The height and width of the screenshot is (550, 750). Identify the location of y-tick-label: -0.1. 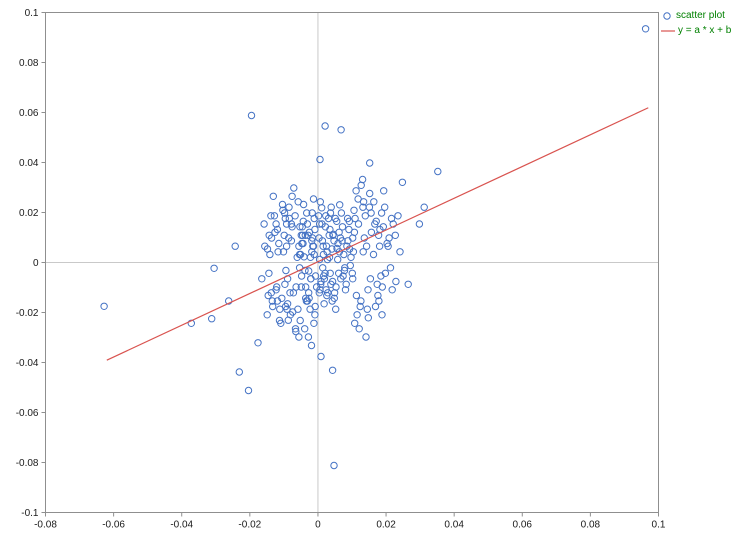
(30, 513).